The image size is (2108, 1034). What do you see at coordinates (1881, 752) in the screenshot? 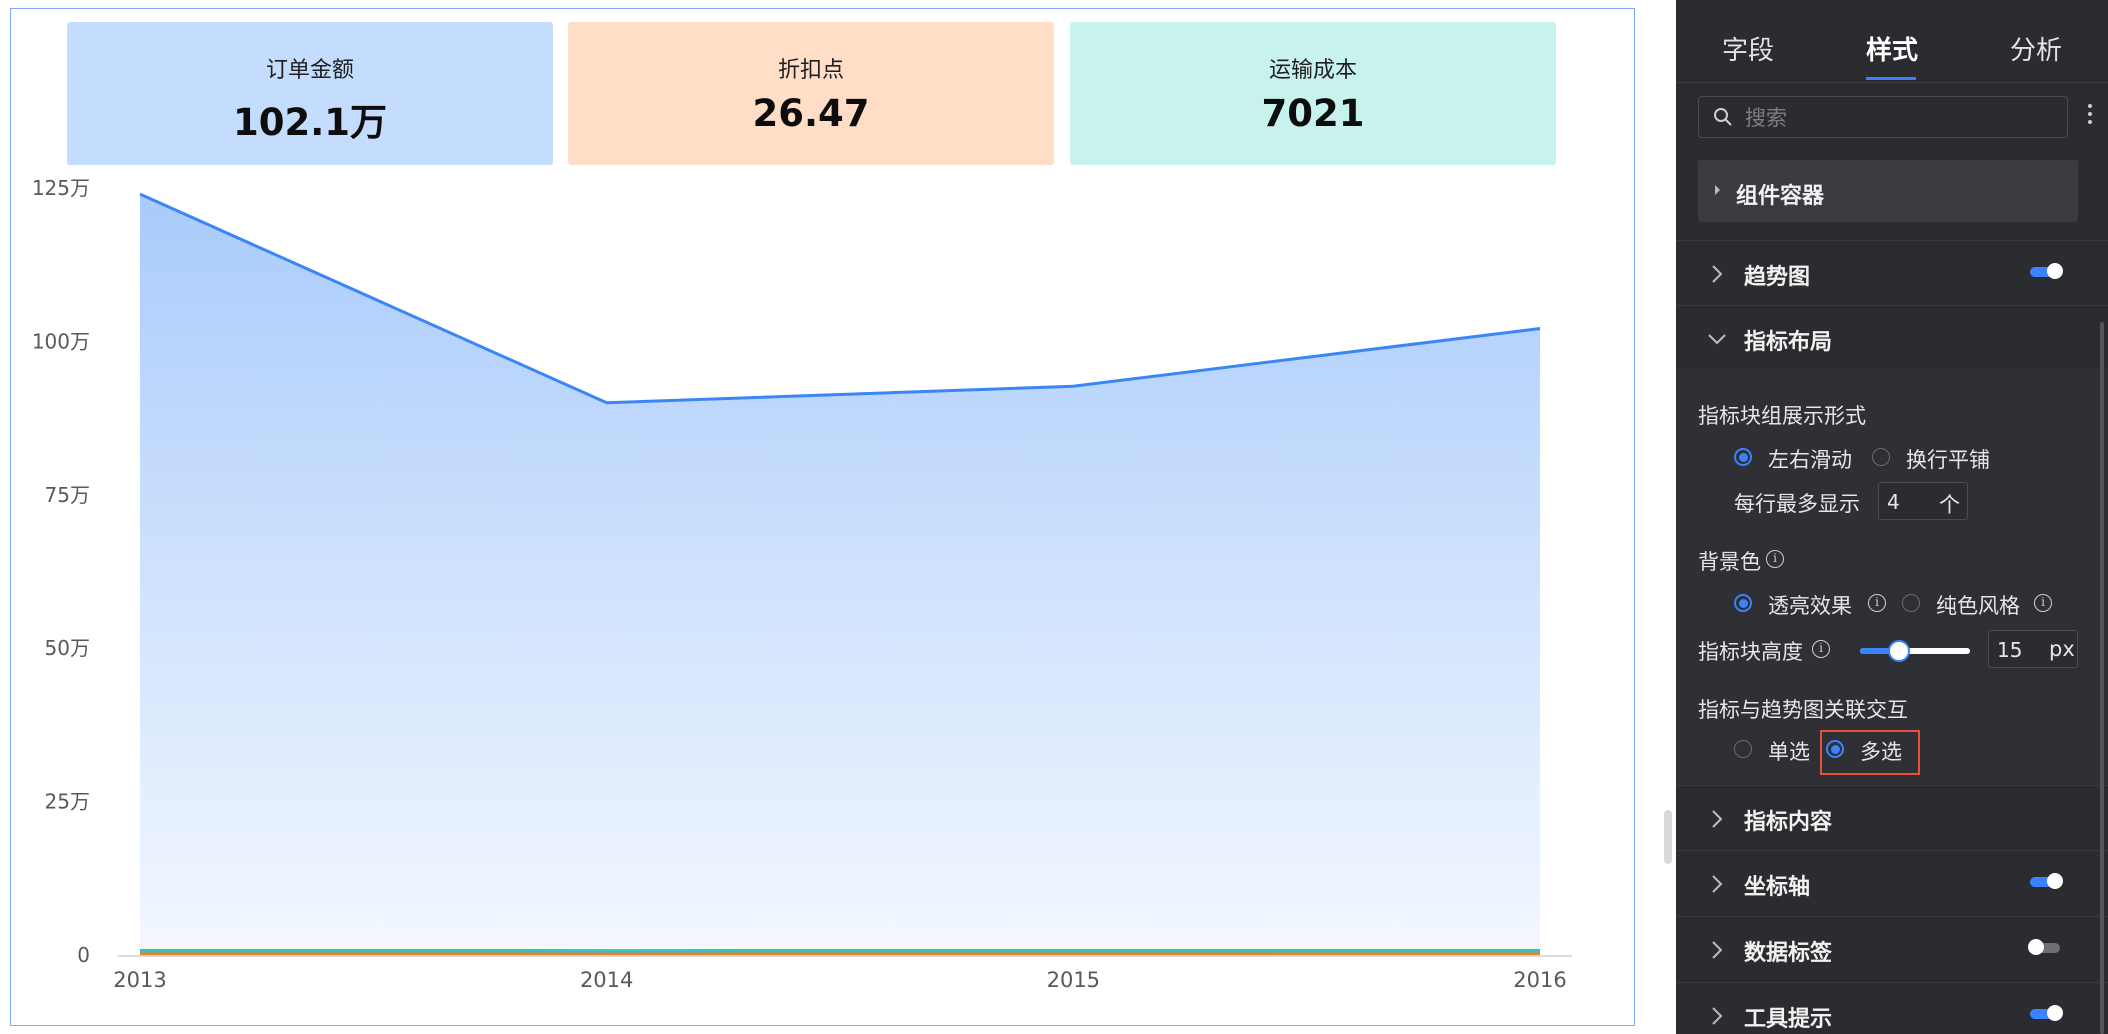
I see `radio-multi-label: 多选` at bounding box center [1881, 752].